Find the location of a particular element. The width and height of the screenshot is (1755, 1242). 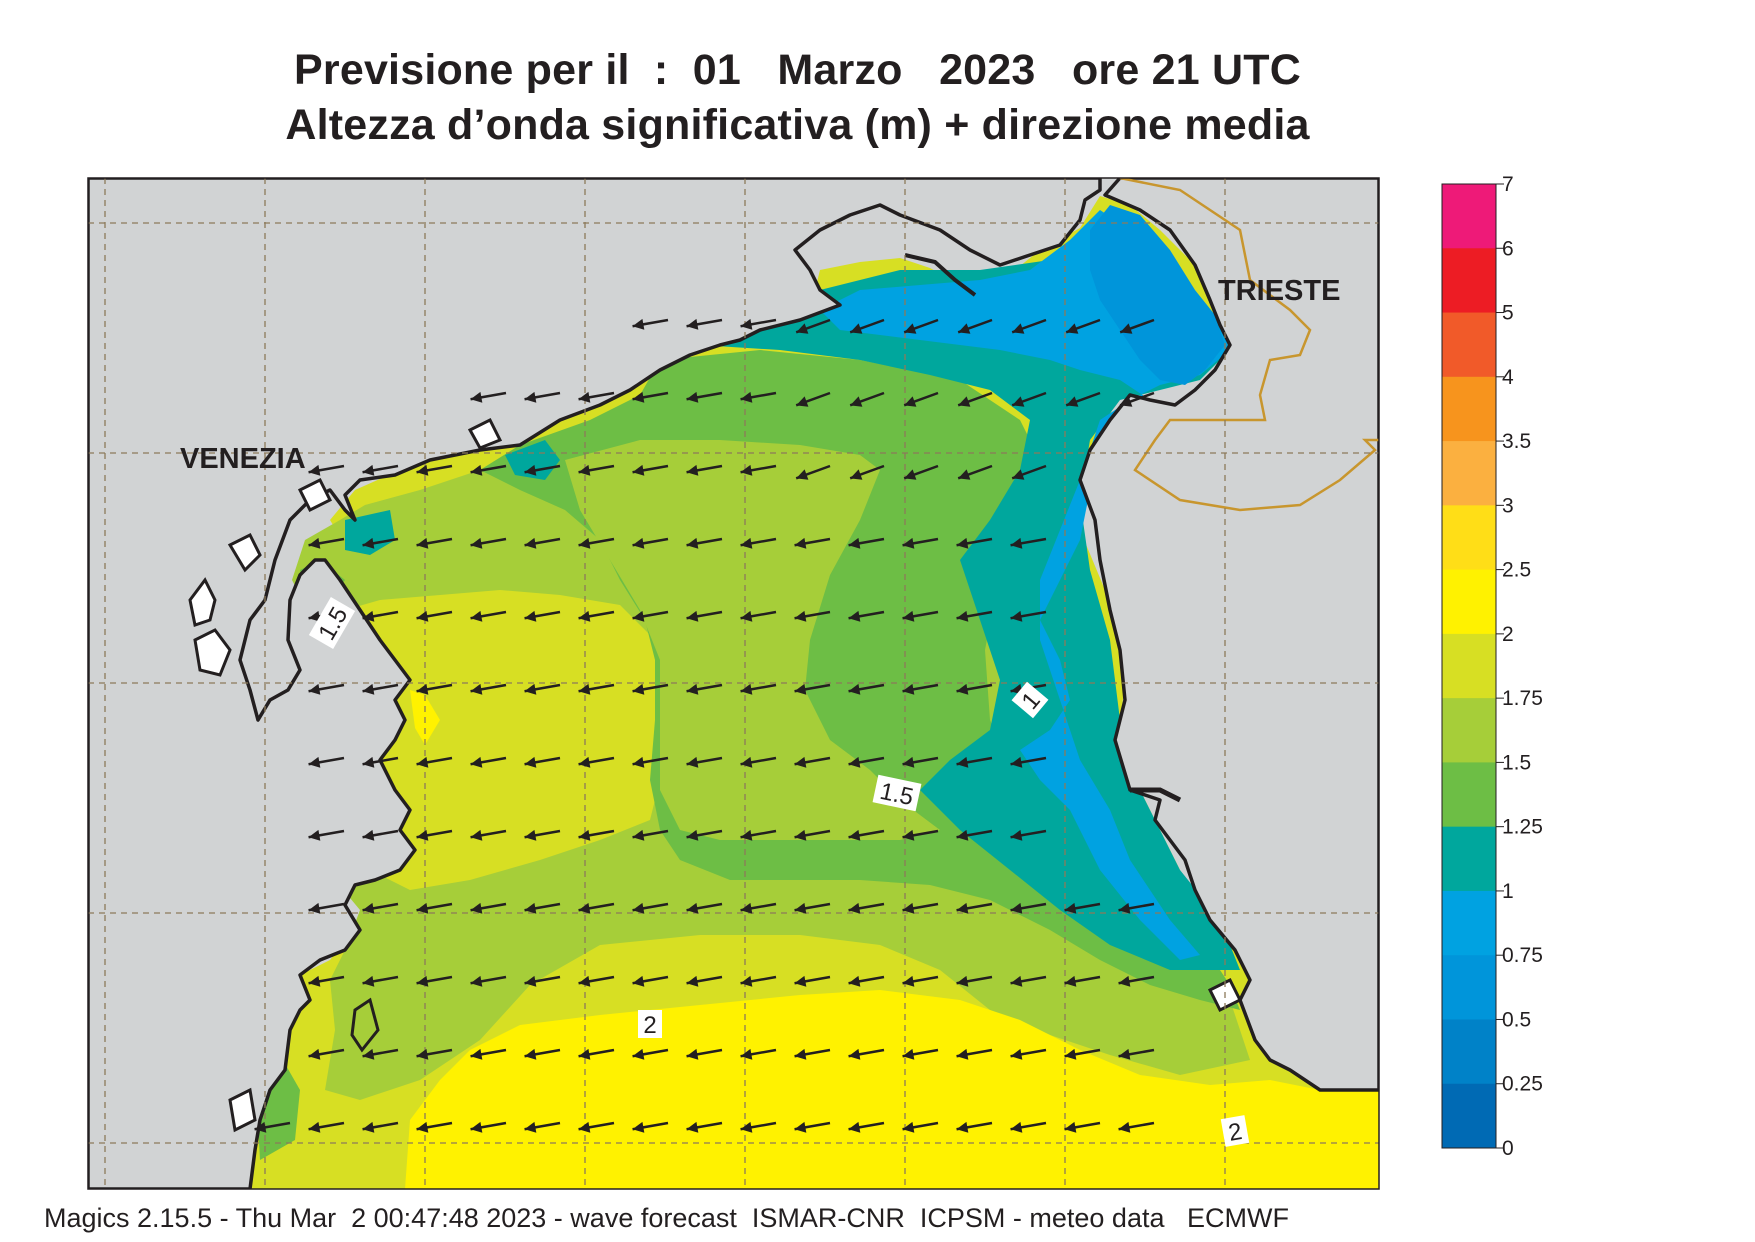

grado-coast is located at coordinates (940, 275).